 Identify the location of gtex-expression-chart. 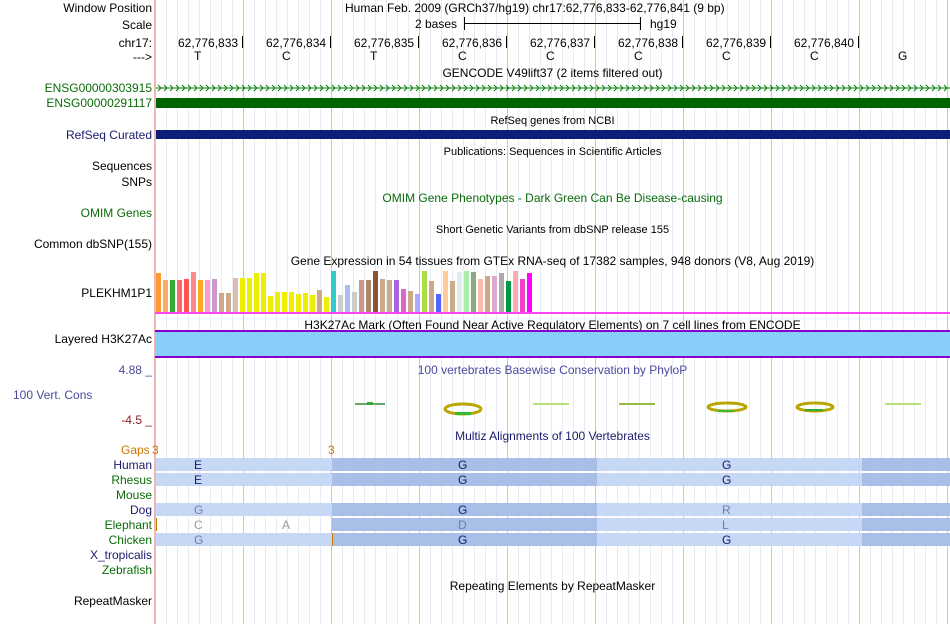
(552, 291).